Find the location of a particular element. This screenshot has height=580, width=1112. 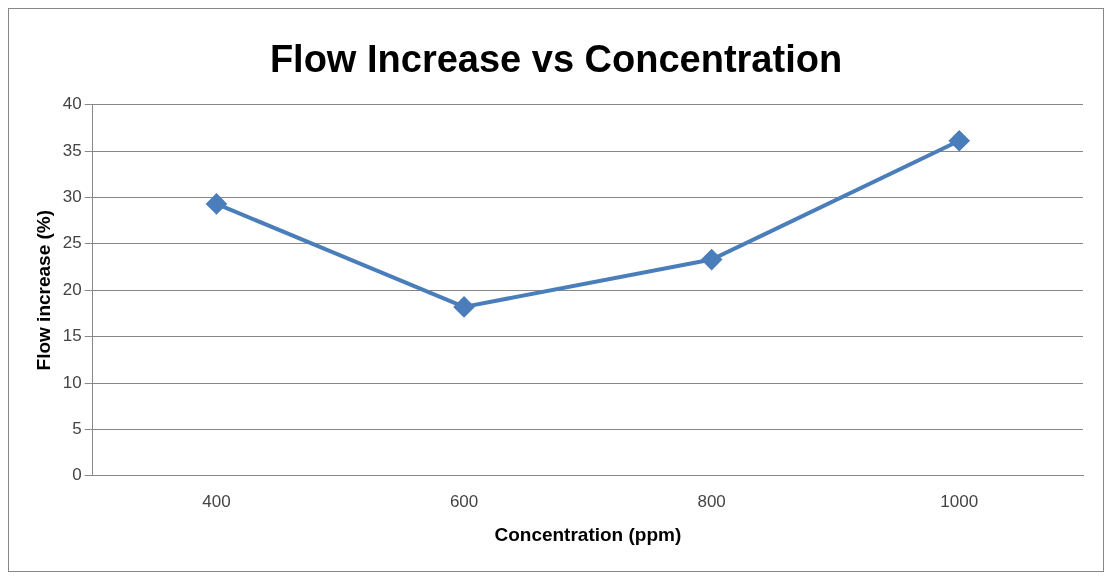

x-tick-label: 400 is located at coordinates (216, 501).